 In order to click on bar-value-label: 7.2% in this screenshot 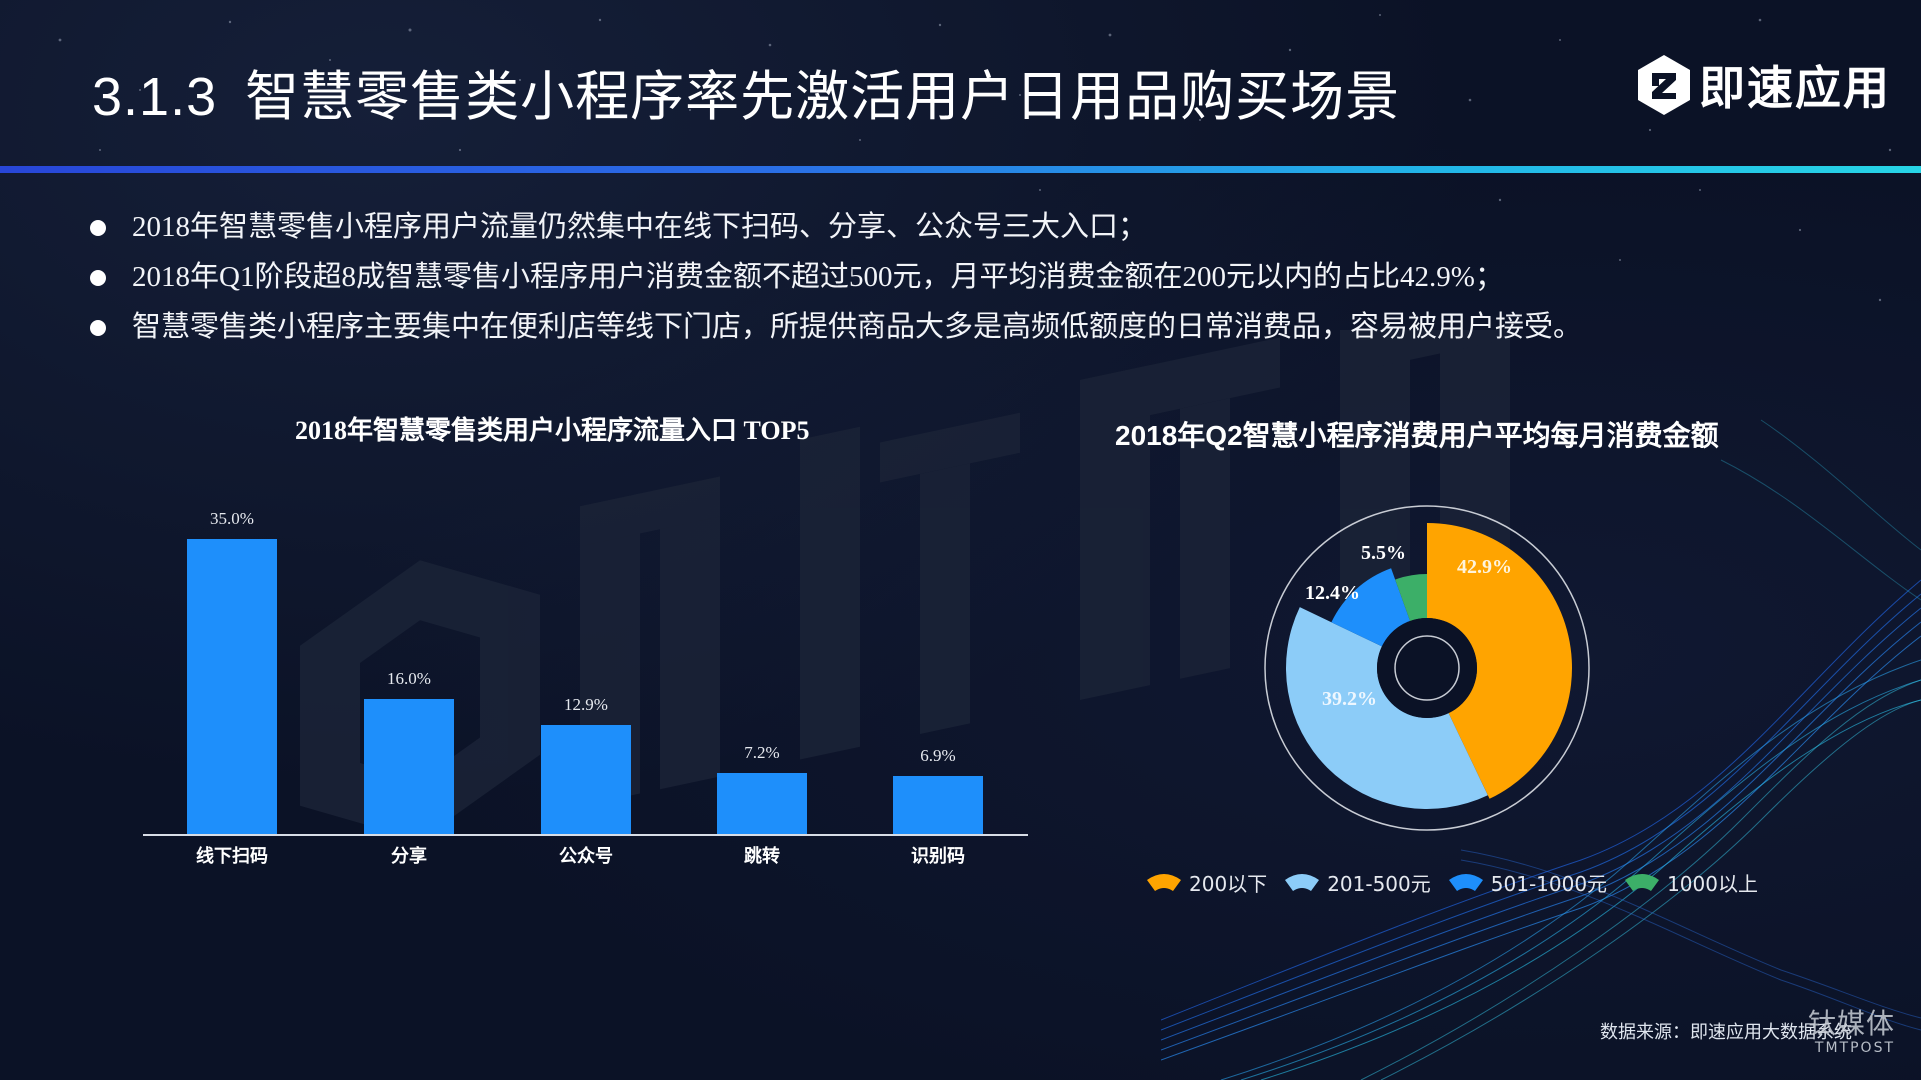, I will do `click(762, 752)`.